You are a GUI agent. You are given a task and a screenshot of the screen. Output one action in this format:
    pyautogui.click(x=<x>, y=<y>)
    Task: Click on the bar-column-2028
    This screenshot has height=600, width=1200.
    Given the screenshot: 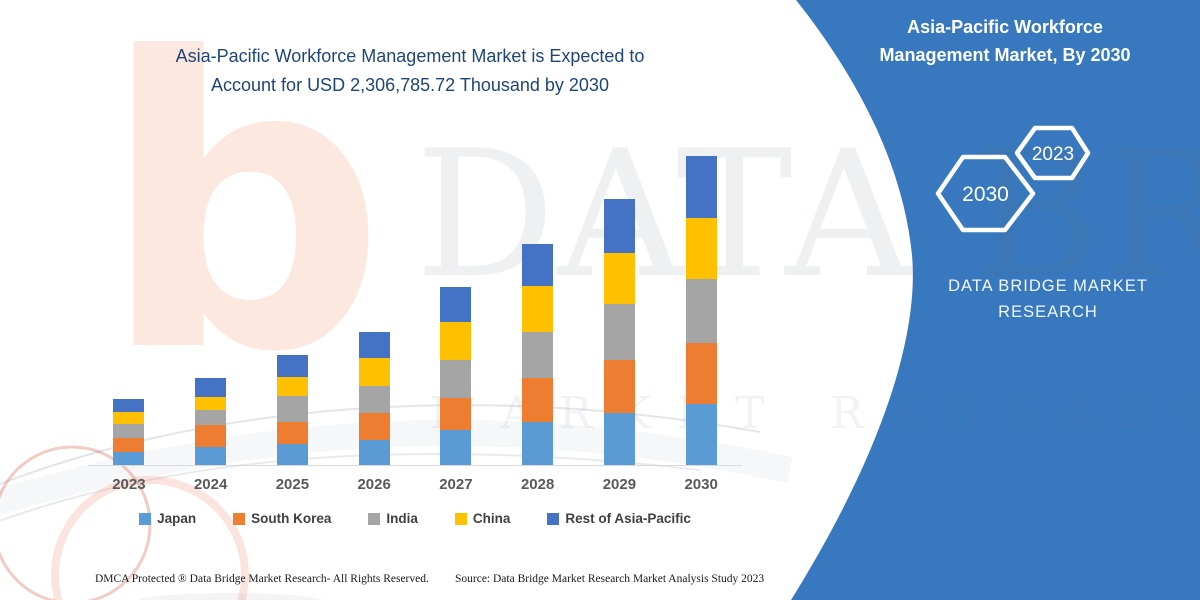 What is the action you would take?
    pyautogui.click(x=538, y=308)
    